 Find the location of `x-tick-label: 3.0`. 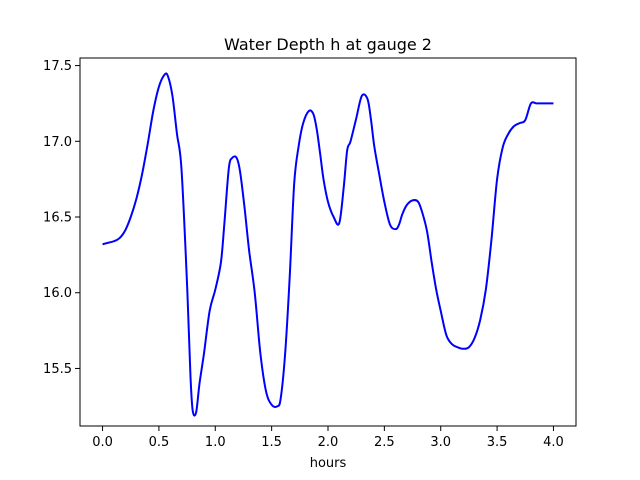

x-tick-label: 3.0 is located at coordinates (440, 442).